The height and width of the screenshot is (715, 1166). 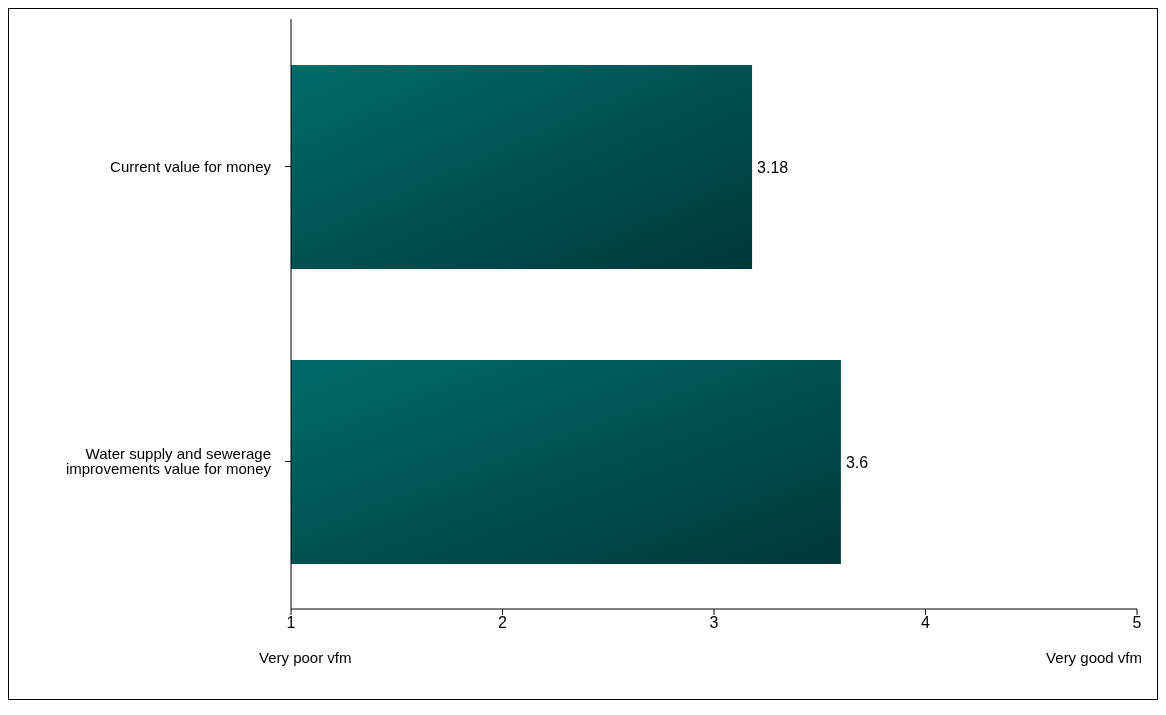 What do you see at coordinates (291, 623) in the screenshot?
I see `x-tick-label: 1` at bounding box center [291, 623].